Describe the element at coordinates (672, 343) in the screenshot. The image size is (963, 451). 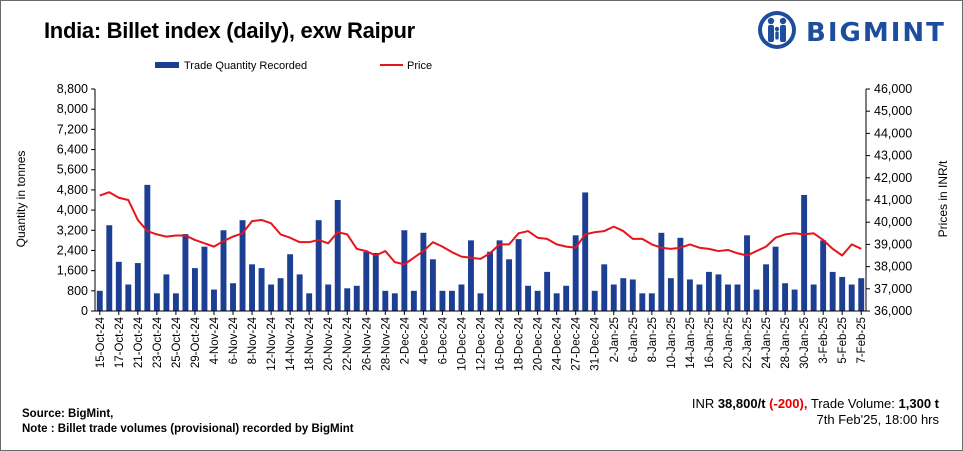
I see `x-tick-label: 10-Jan-25` at that location.